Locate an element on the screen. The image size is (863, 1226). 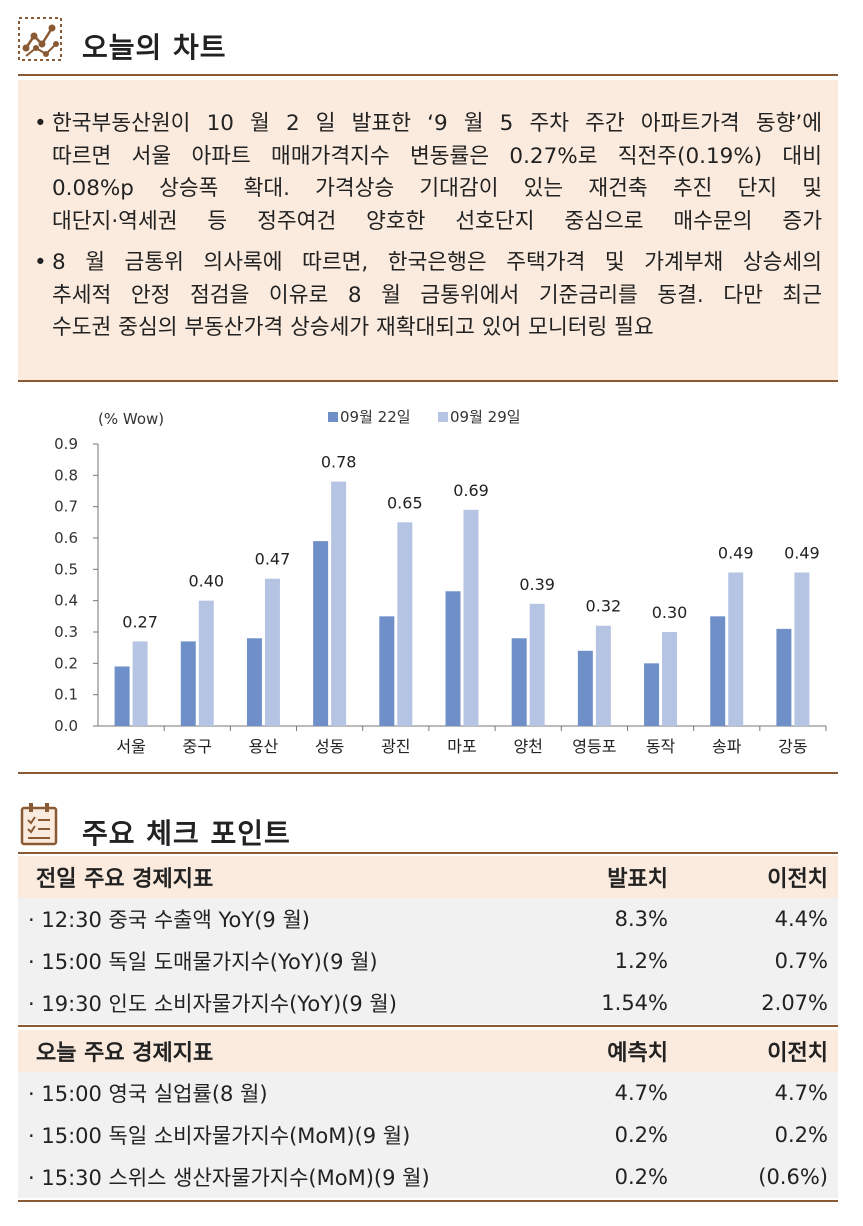
x-tick-label: 성동 is located at coordinates (329, 746).